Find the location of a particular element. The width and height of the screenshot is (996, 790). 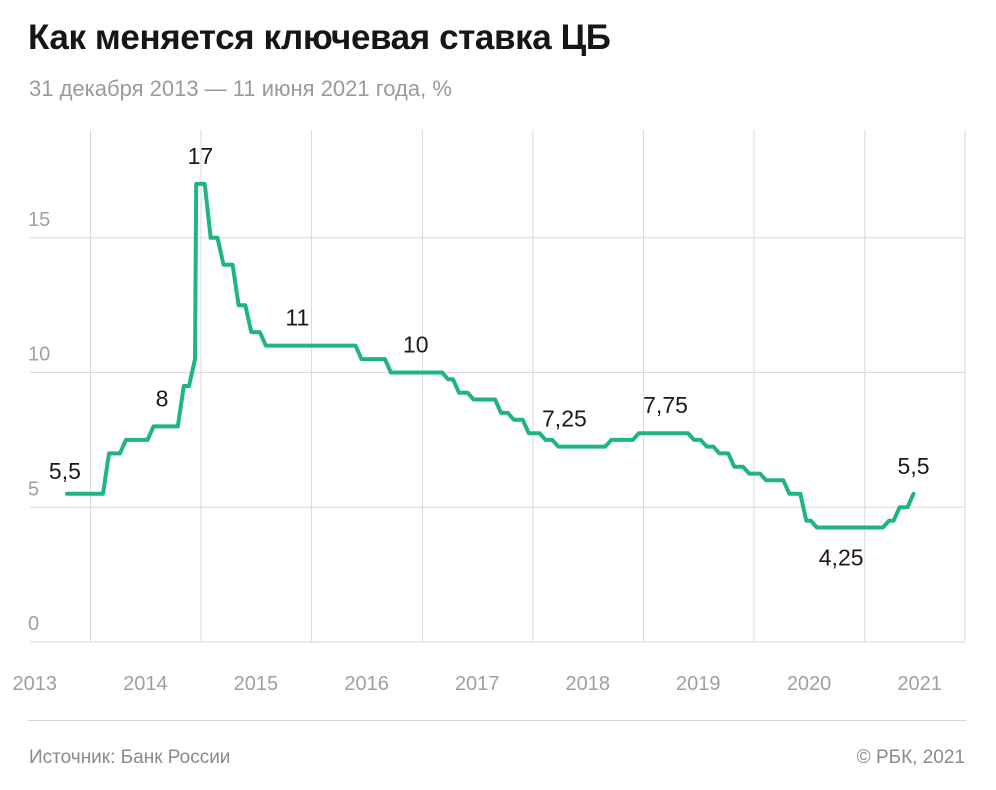

x-tick-label: 2020 is located at coordinates (809, 684).